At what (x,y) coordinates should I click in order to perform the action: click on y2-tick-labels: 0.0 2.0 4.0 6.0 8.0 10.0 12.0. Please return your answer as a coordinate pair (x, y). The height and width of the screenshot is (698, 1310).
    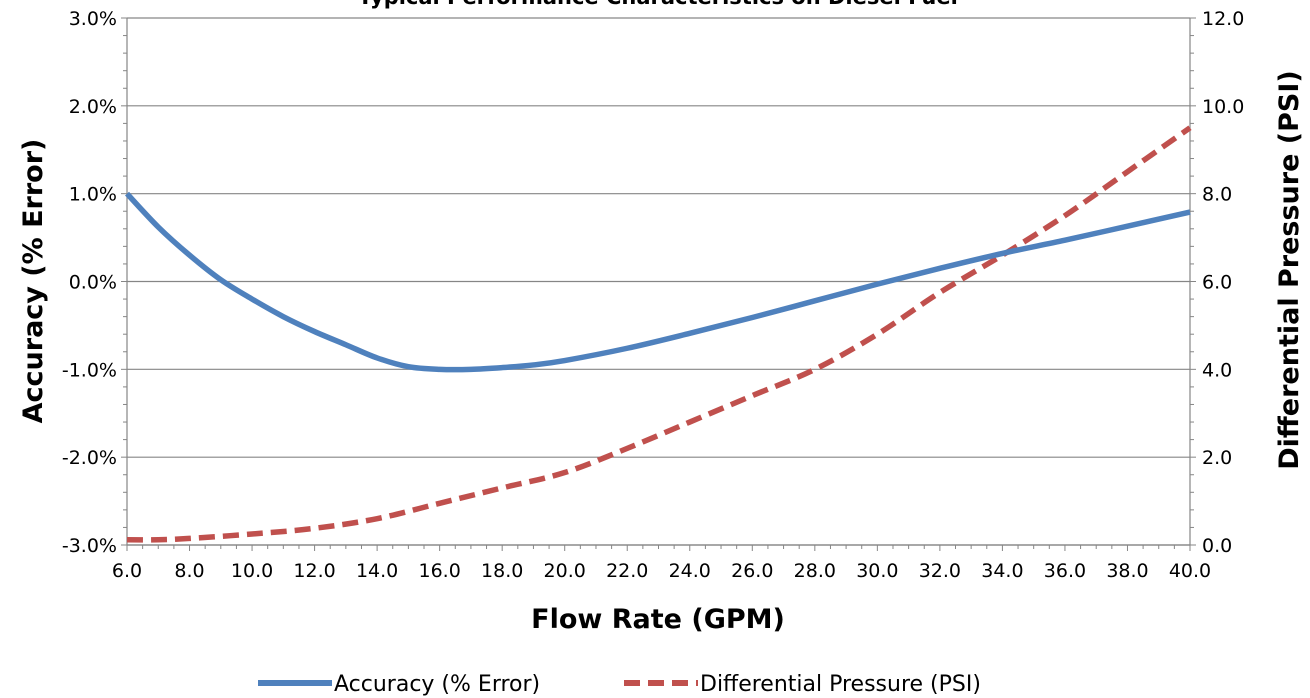
    Looking at the image, I should click on (1223, 282).